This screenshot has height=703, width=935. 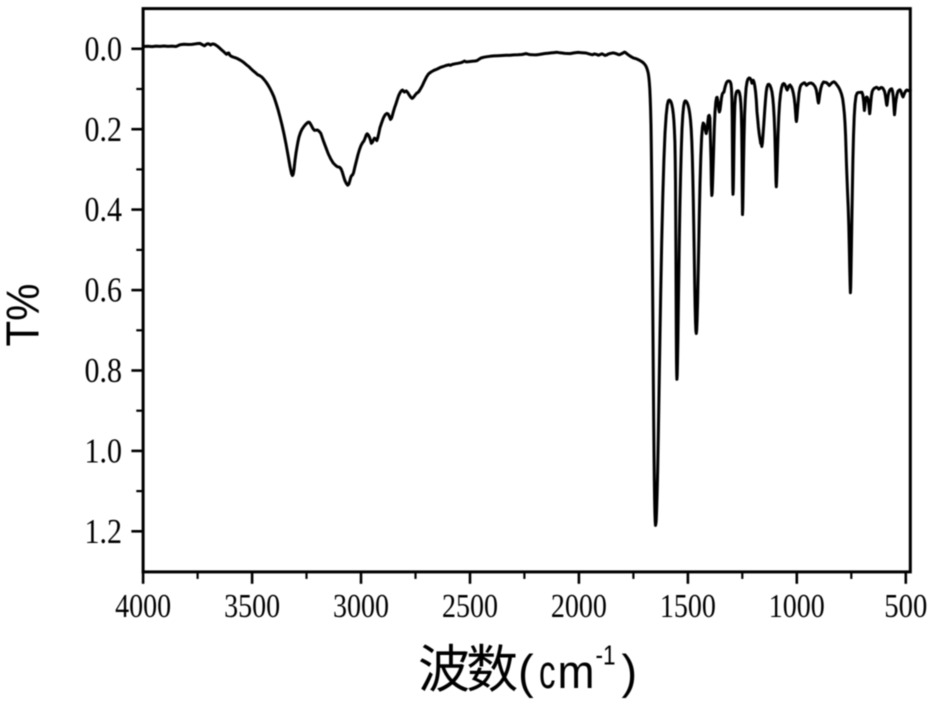 What do you see at coordinates (579, 606) in the screenshot?
I see `svg-text: 2000` at bounding box center [579, 606].